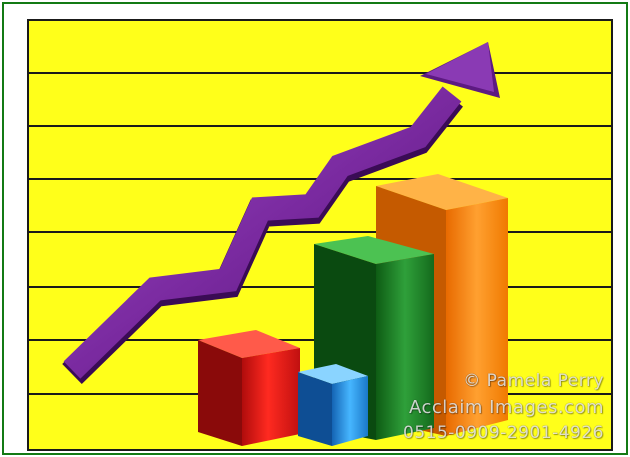 This screenshot has width=630, height=457. What do you see at coordinates (506, 407) in the screenshot?
I see `watermark-site: Acclaim Images.com` at bounding box center [506, 407].